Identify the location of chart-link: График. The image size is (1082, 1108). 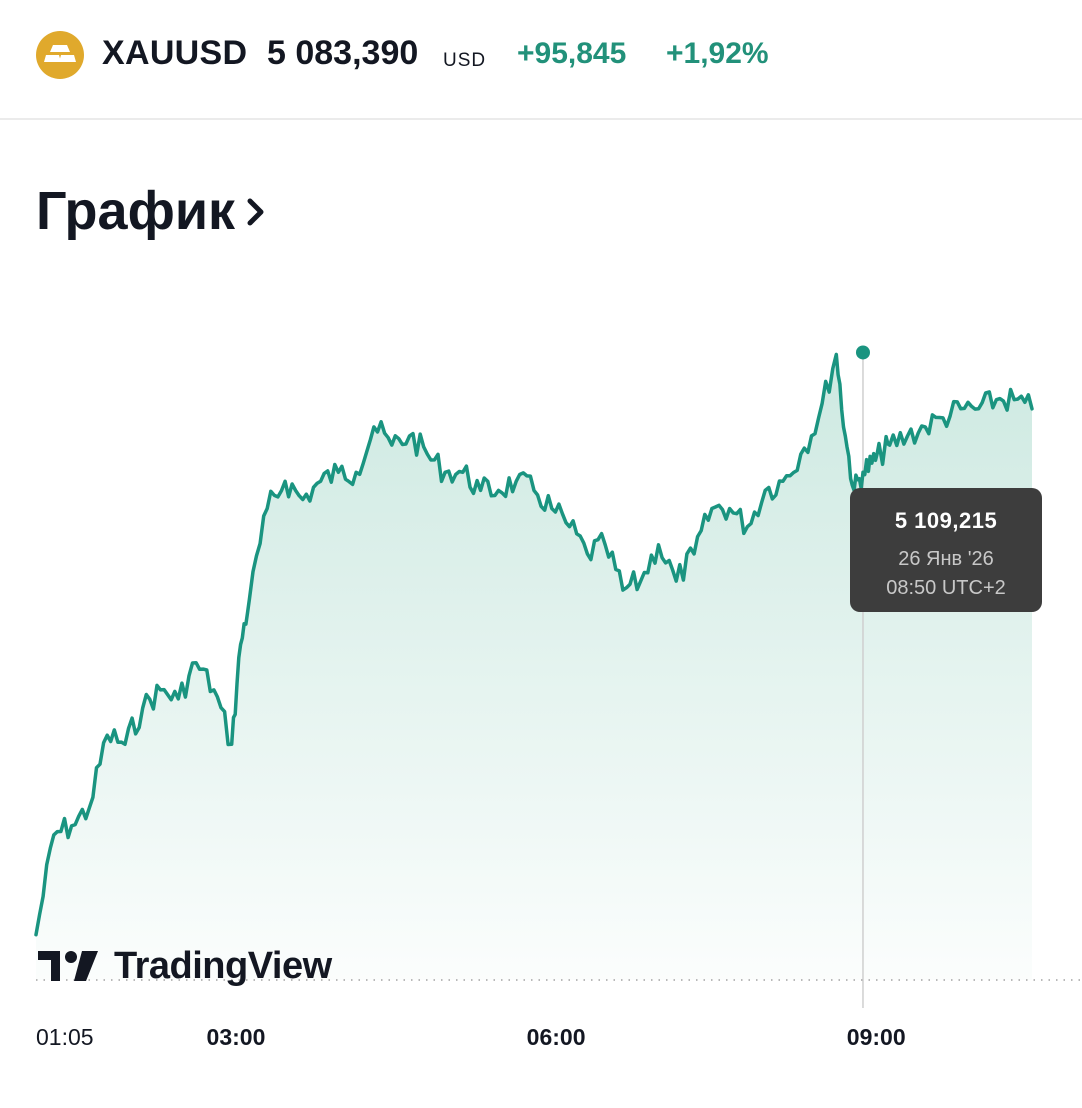
(151, 211).